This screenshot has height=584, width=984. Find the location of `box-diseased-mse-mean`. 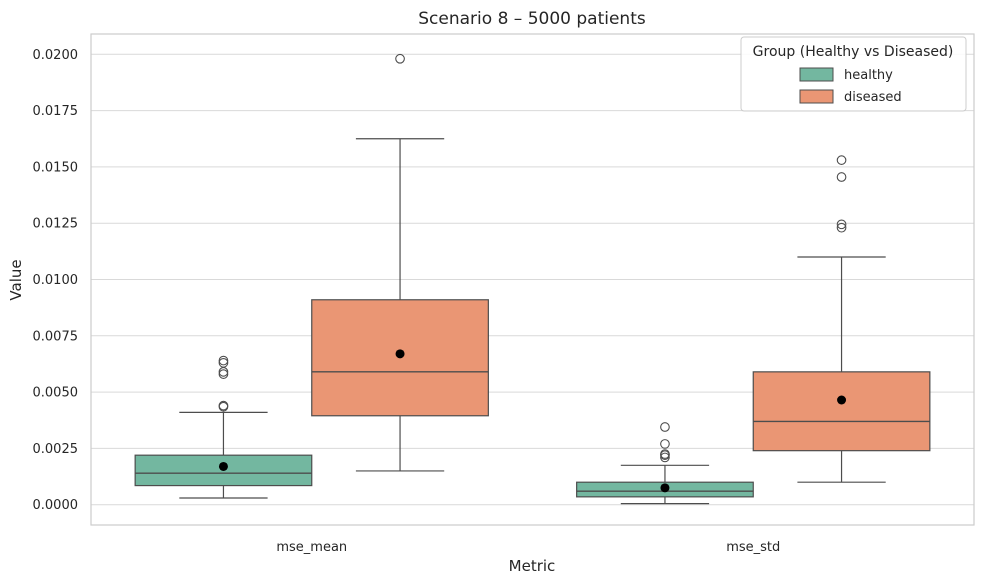

box-diseased-mse-mean is located at coordinates (400, 262).